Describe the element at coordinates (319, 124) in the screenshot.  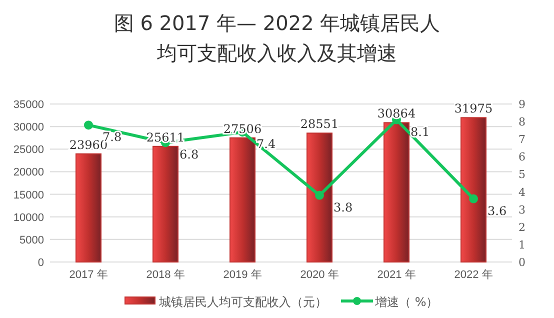
I see `data-label: 28551` at that location.